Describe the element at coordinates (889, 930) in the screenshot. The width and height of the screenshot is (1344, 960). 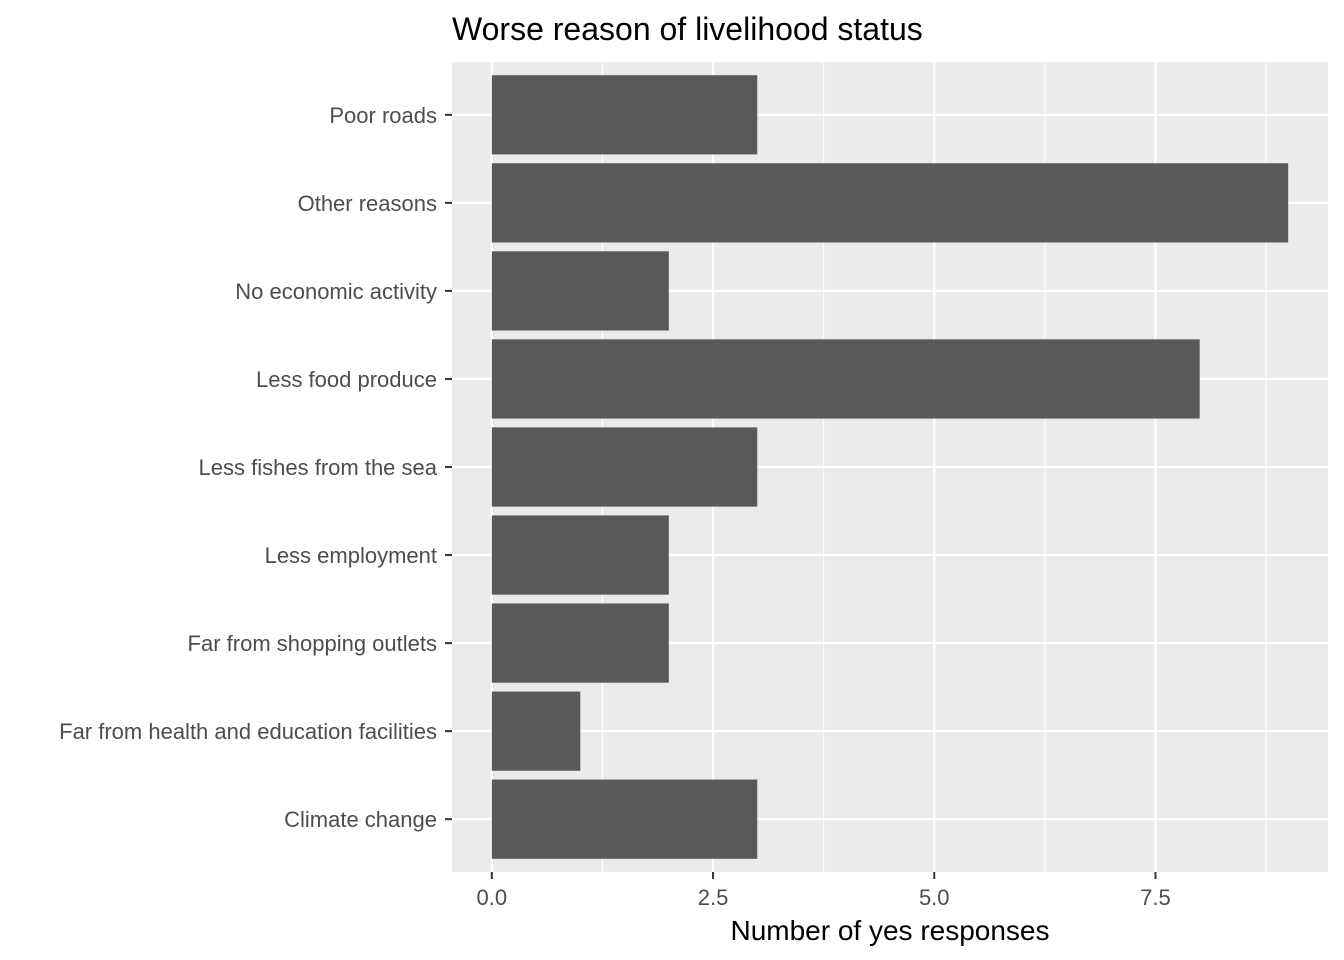
I see `x-axis-title: Number of yes responses` at that location.